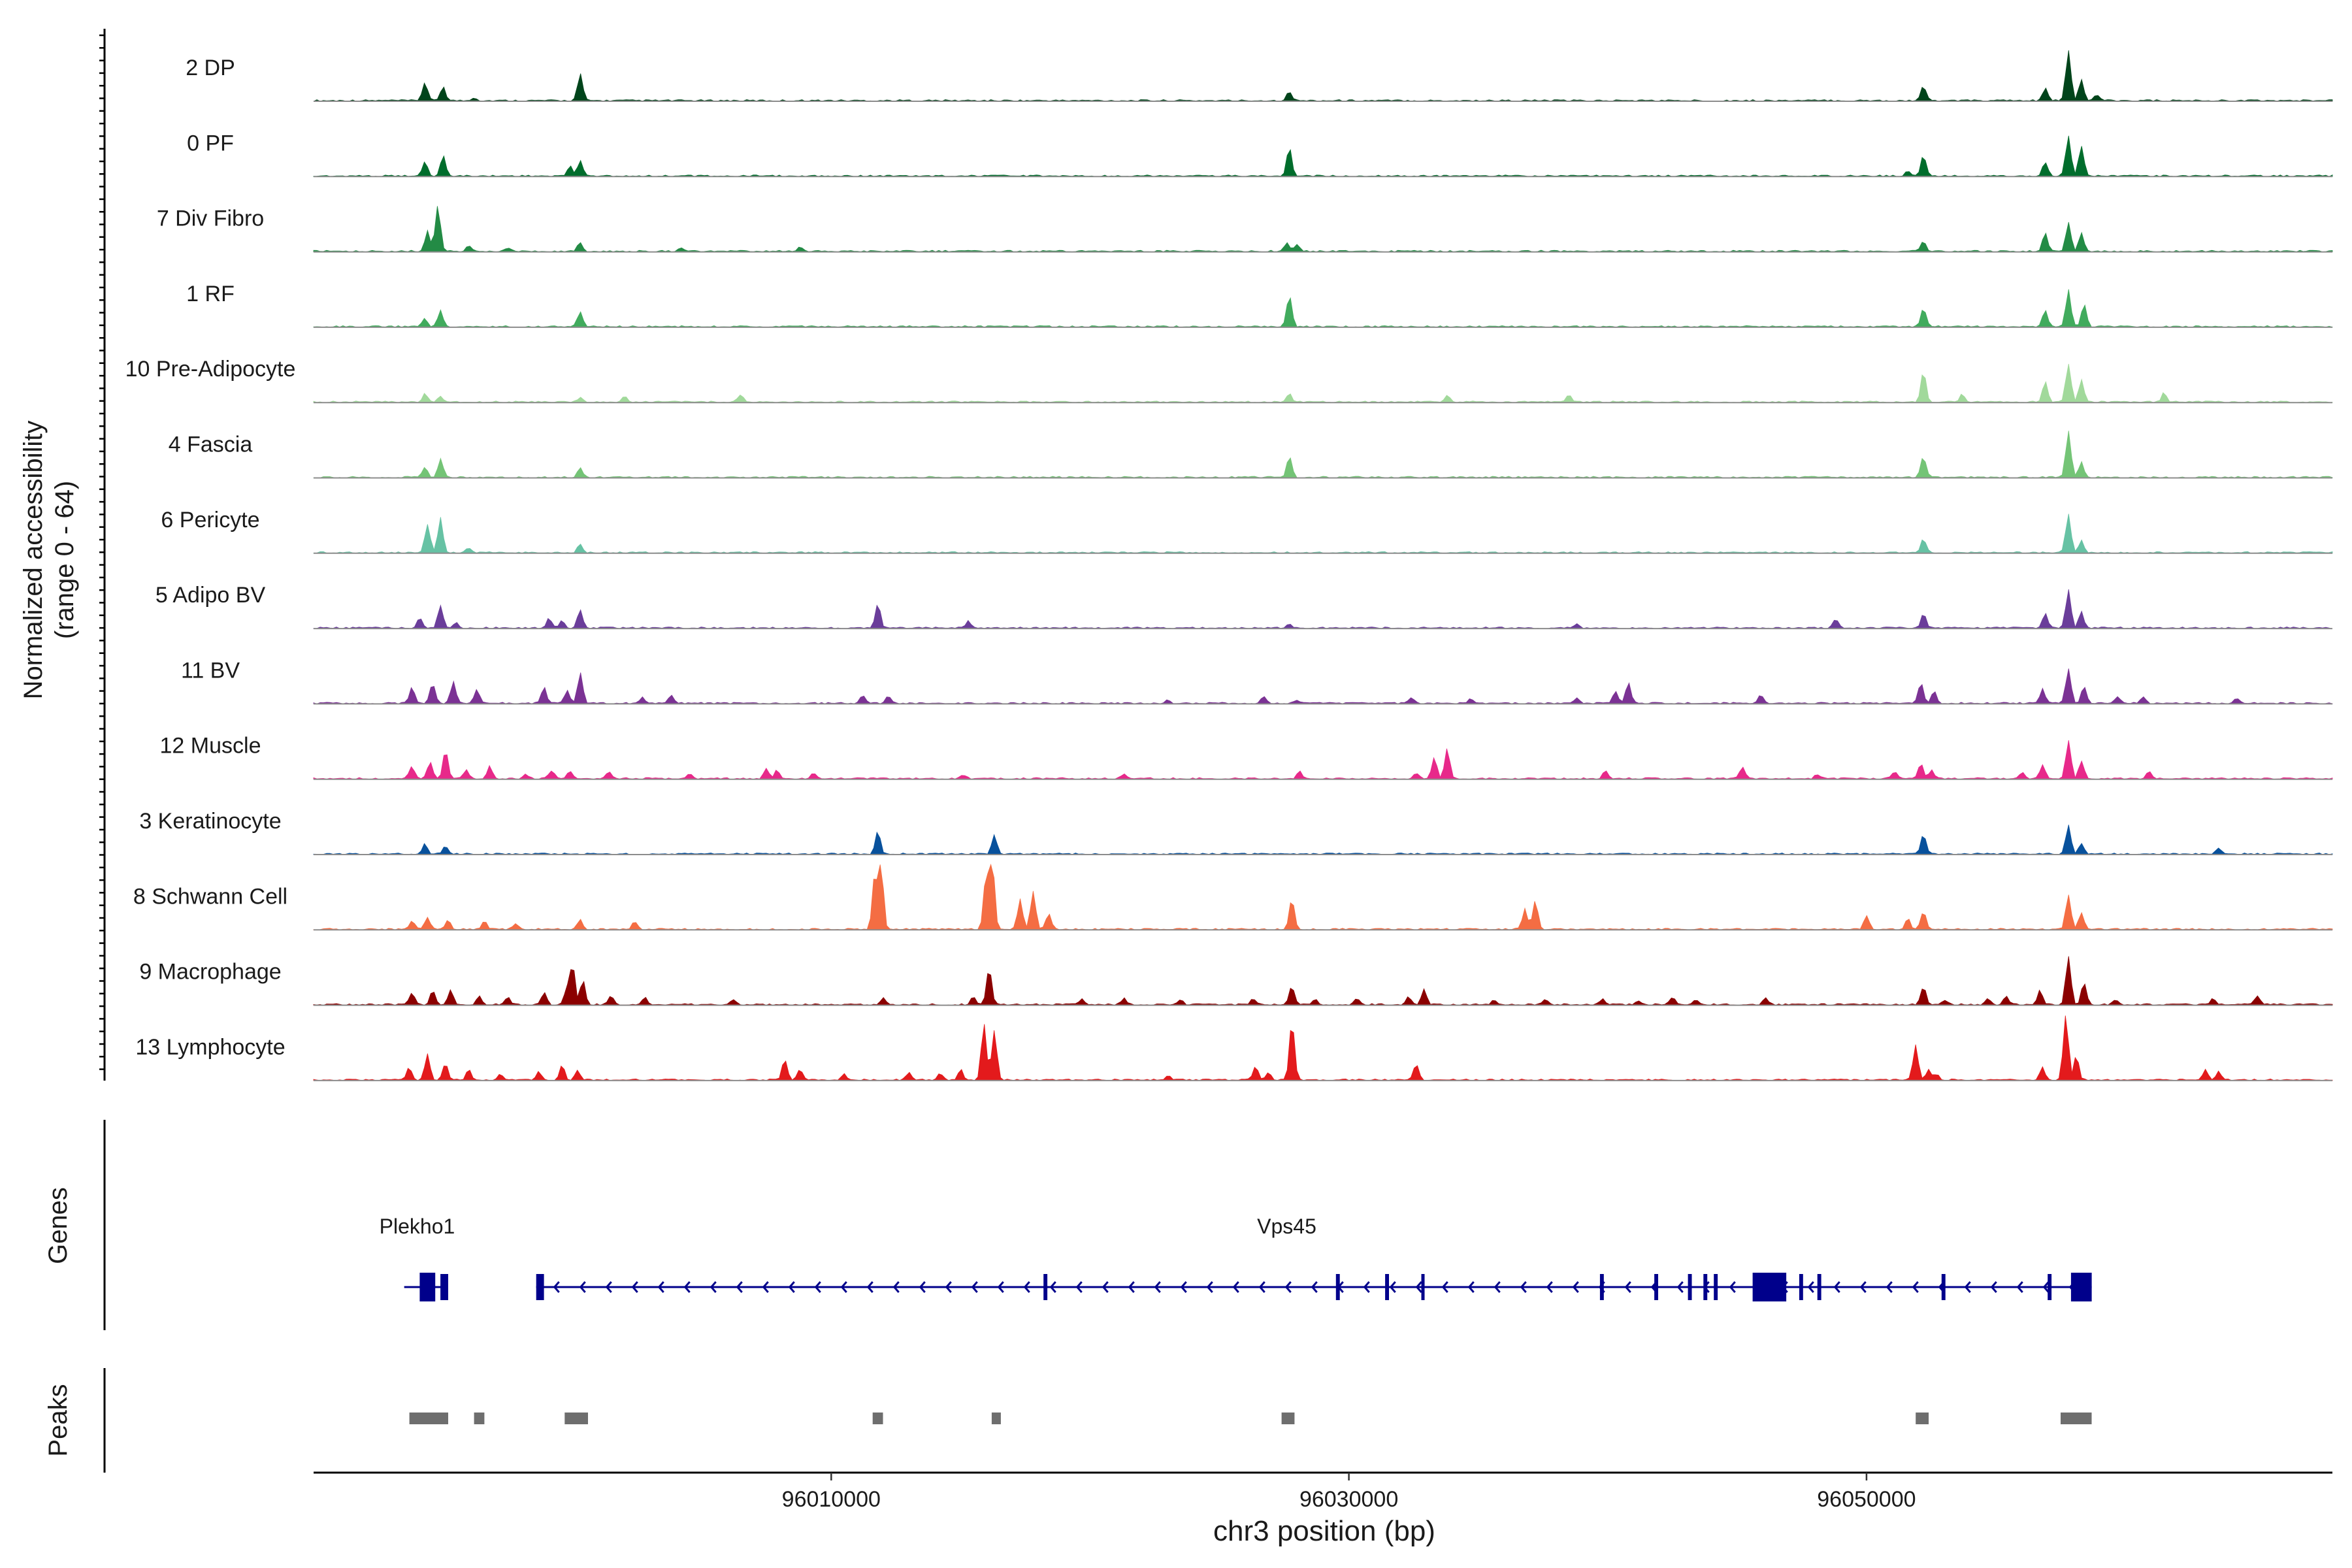 Image resolution: width=2352 pixels, height=1568 pixels. Describe the element at coordinates (210, 746) in the screenshot. I see `track-label-12-muscle: 12 Muscle` at that location.